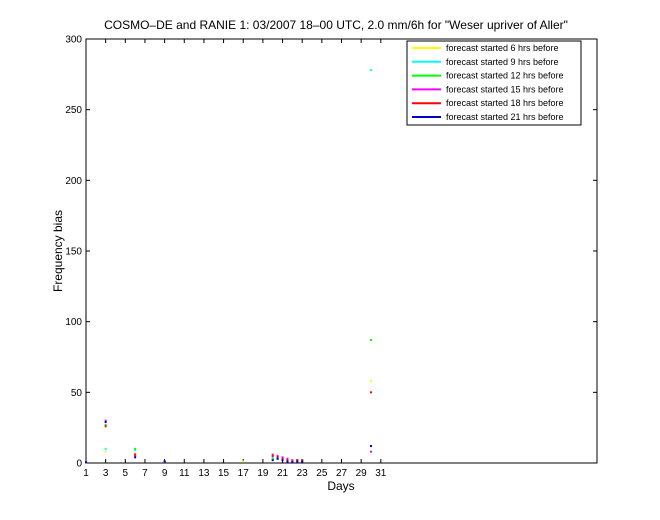  I want to click on x-tick-label: 17, so click(244, 473).